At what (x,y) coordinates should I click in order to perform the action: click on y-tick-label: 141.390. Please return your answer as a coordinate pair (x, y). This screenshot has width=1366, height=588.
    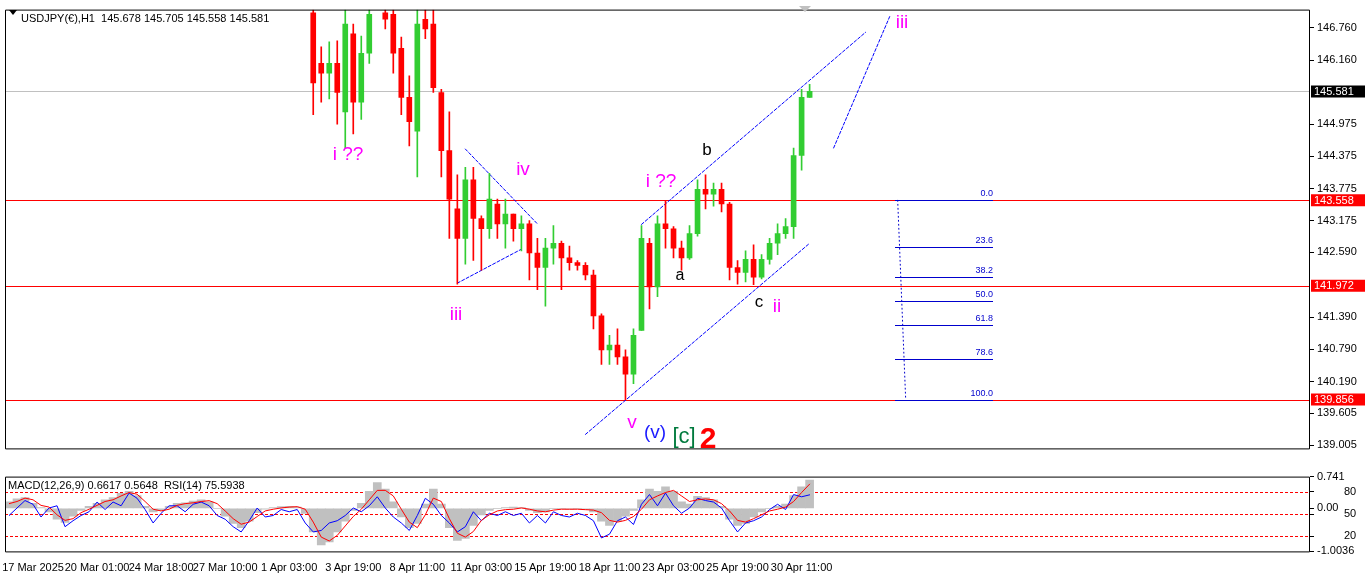
    Looking at the image, I should click on (1337, 316).